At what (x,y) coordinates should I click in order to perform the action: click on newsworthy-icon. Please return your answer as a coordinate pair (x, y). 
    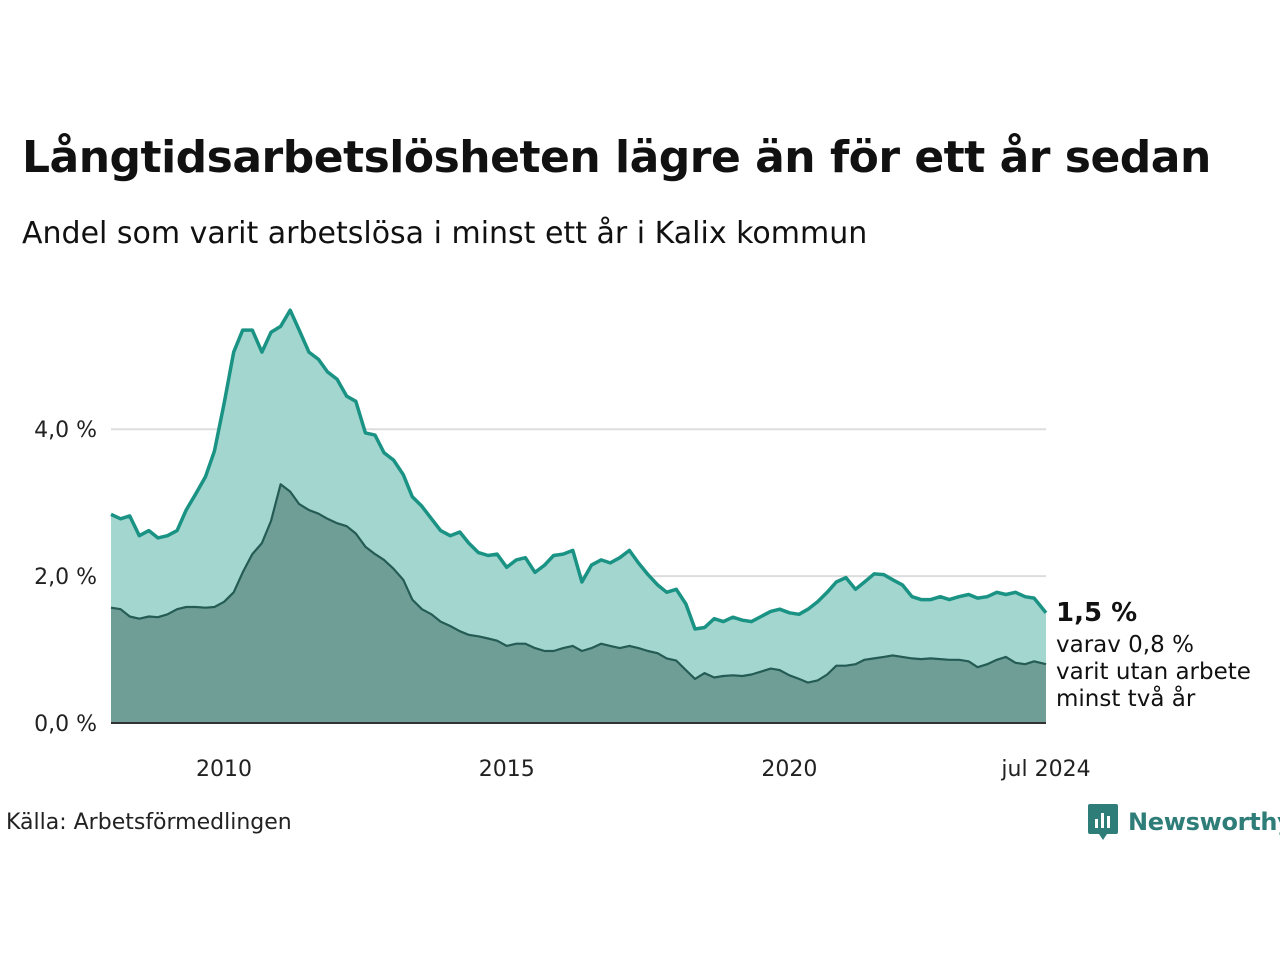
    Looking at the image, I should click on (1103, 822).